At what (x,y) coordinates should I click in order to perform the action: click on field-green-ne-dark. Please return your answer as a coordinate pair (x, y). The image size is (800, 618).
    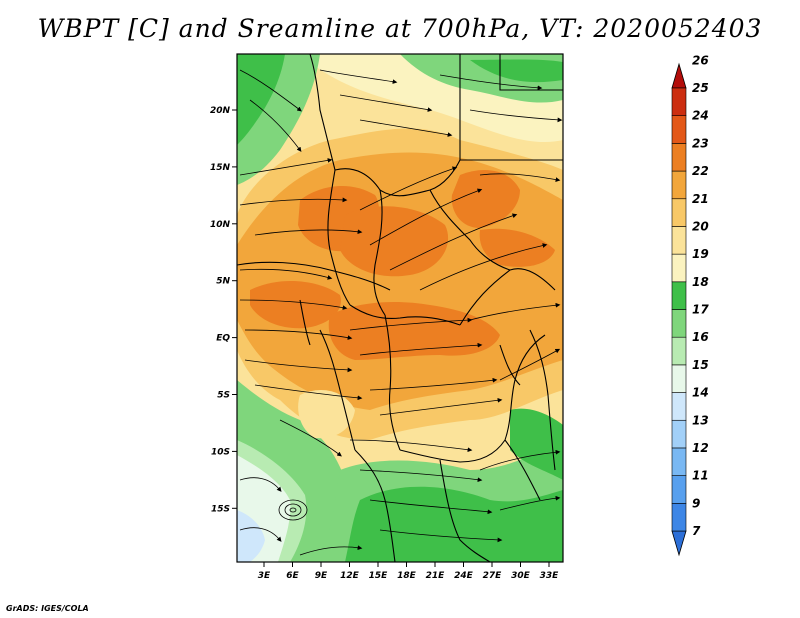
    Looking at the image, I should click on (516, 71).